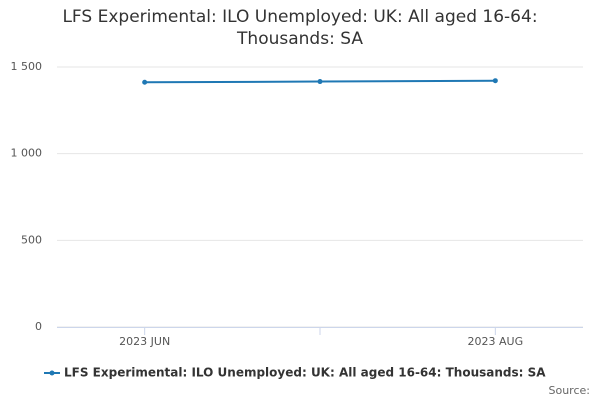  Describe the element at coordinates (144, 341) in the screenshot. I see `x-tick-label: 2023 JUN` at that location.